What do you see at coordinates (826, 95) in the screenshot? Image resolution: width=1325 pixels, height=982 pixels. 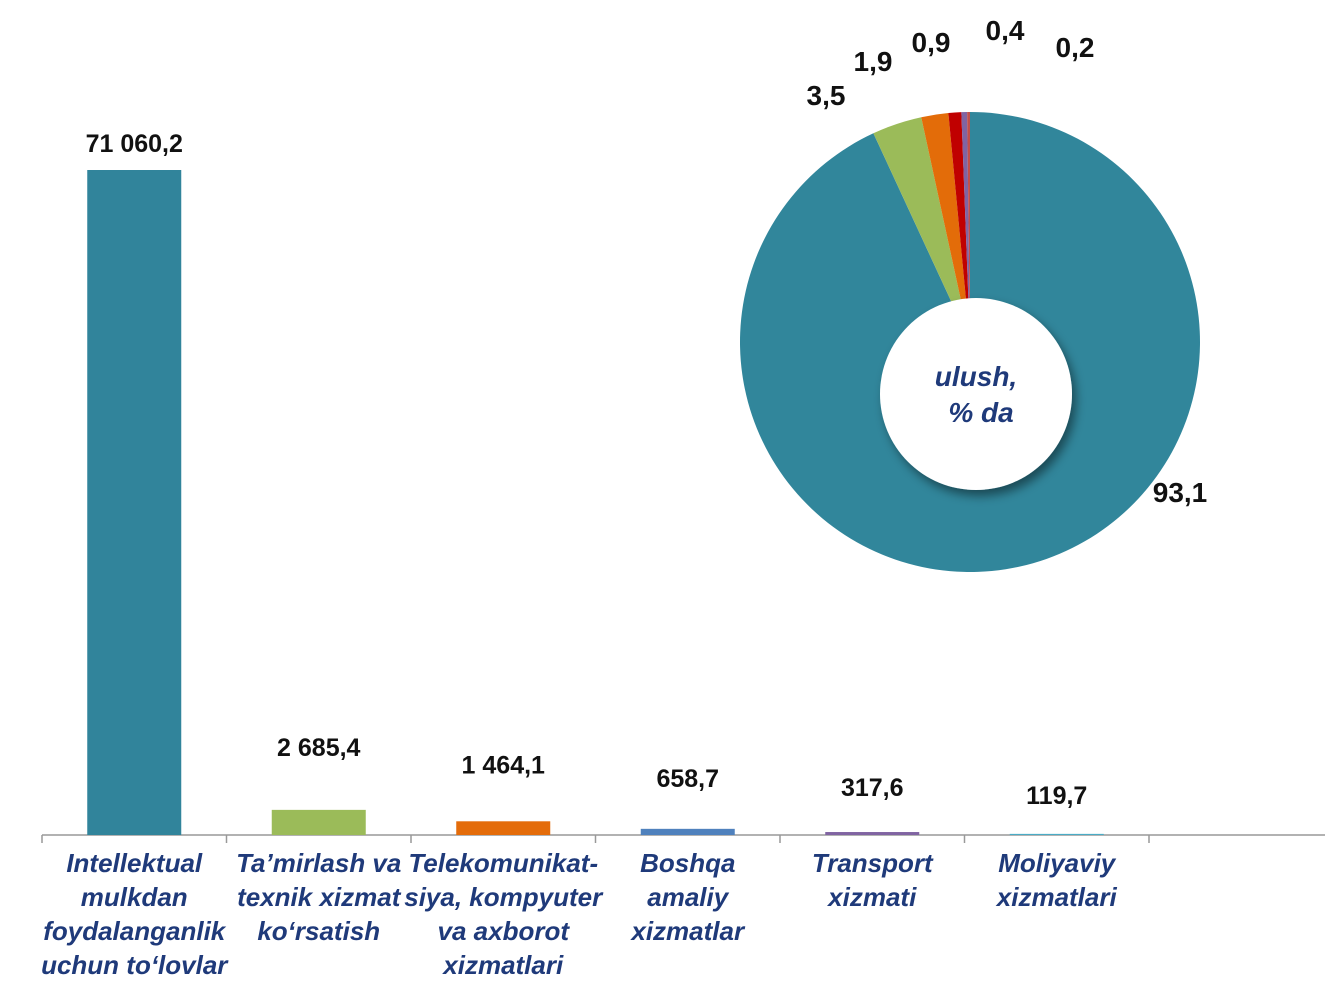 I see `value-label: 3,5` at bounding box center [826, 95].